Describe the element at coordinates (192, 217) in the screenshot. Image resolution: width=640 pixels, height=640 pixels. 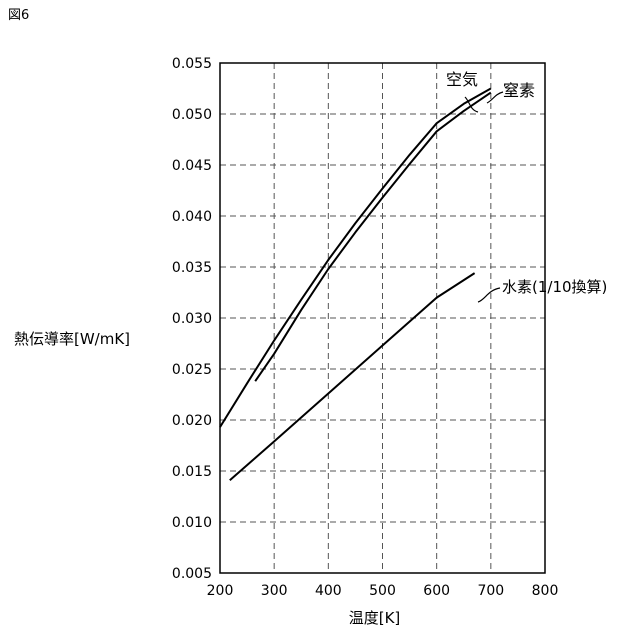
I see `y-tick-label: 0.040` at that location.